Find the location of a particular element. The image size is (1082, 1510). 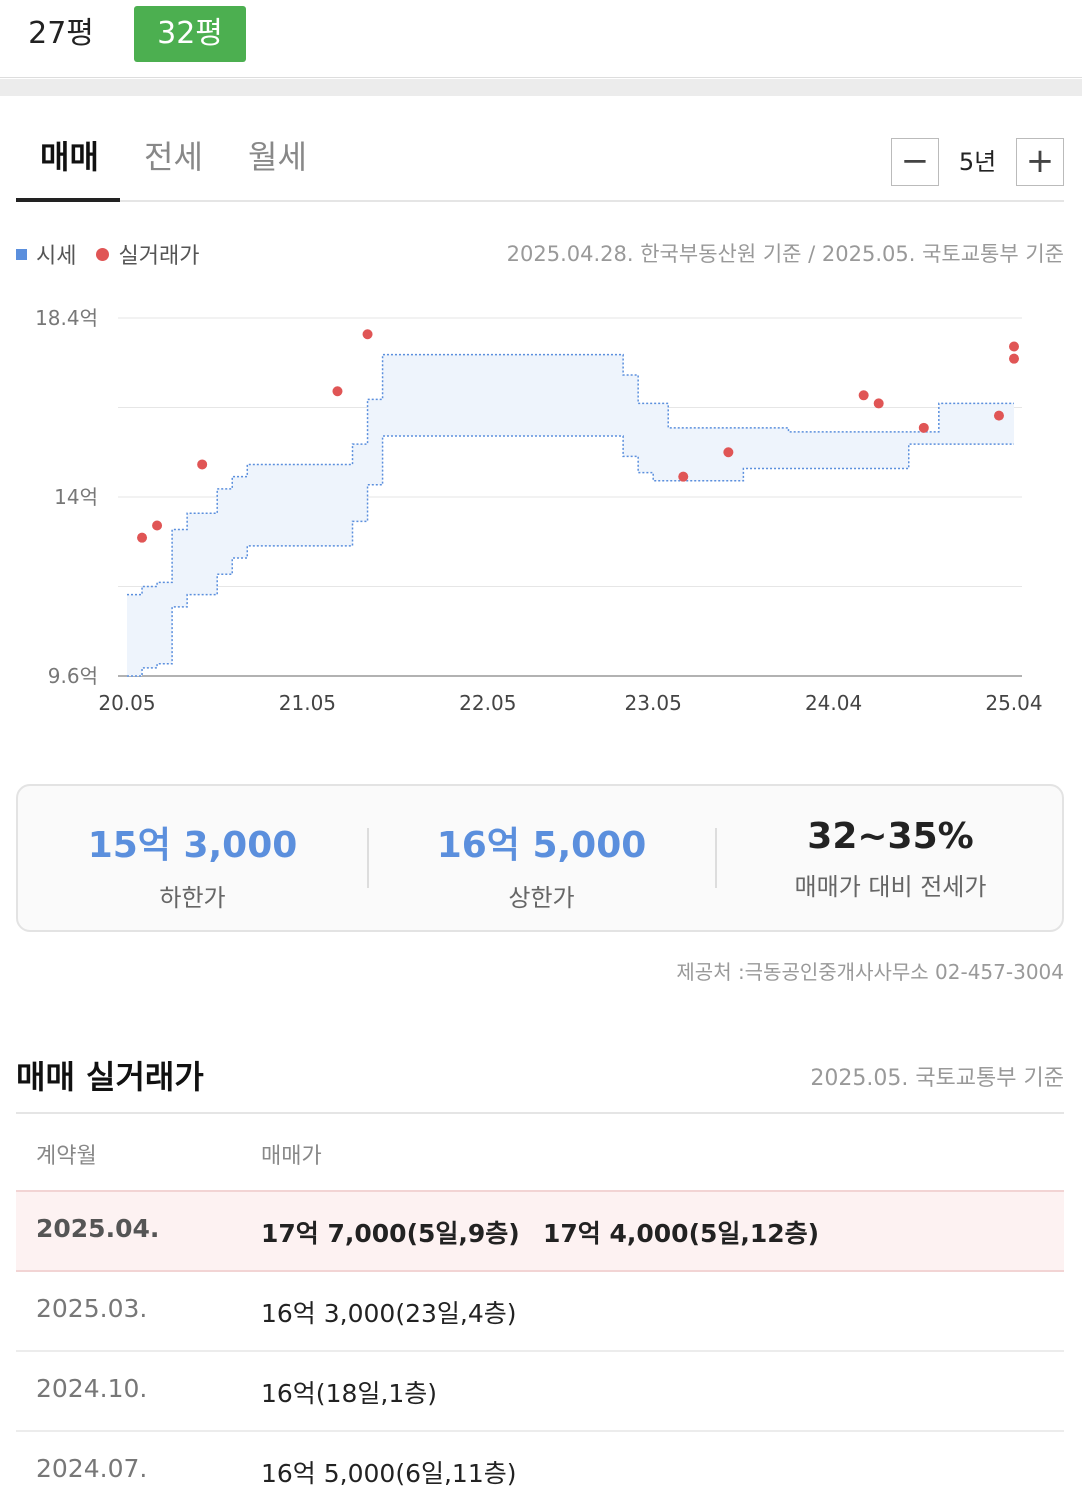

x-tick-label: 21.05 is located at coordinates (307, 703).